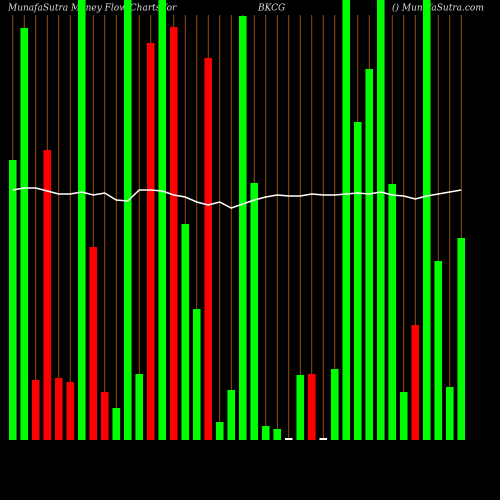 The height and width of the screenshot is (500, 500). I want to click on line, so click(237, 198).